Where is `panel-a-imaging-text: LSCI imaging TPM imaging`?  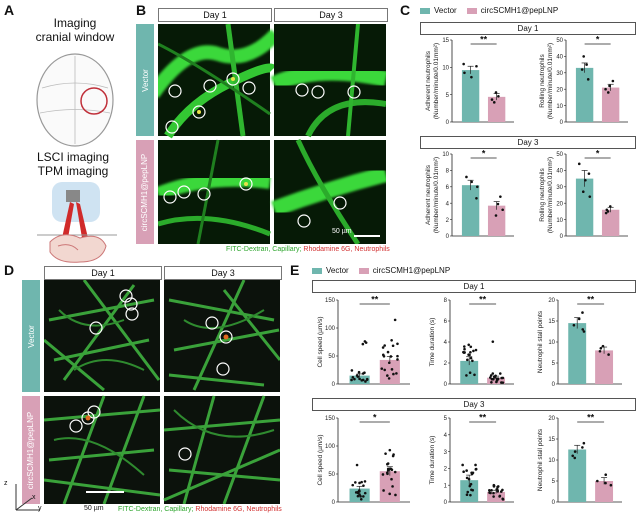
panel-a-imaging-text: LSCI imaging TPM imaging is located at coordinates (73, 164).